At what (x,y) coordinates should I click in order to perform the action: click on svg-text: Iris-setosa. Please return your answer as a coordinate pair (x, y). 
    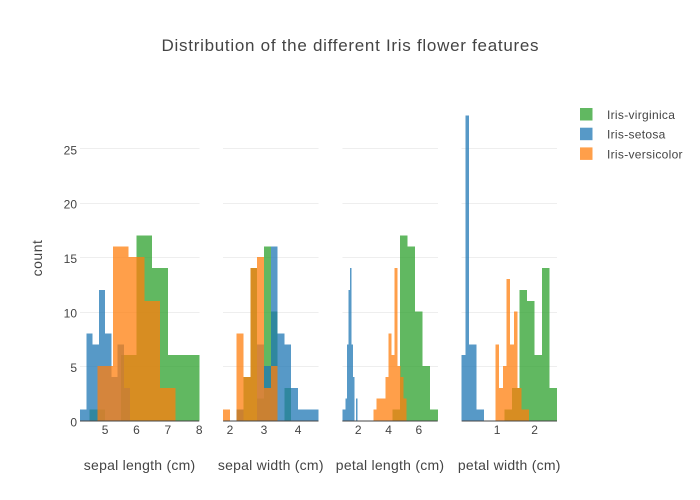
    Looking at the image, I should click on (636, 135).